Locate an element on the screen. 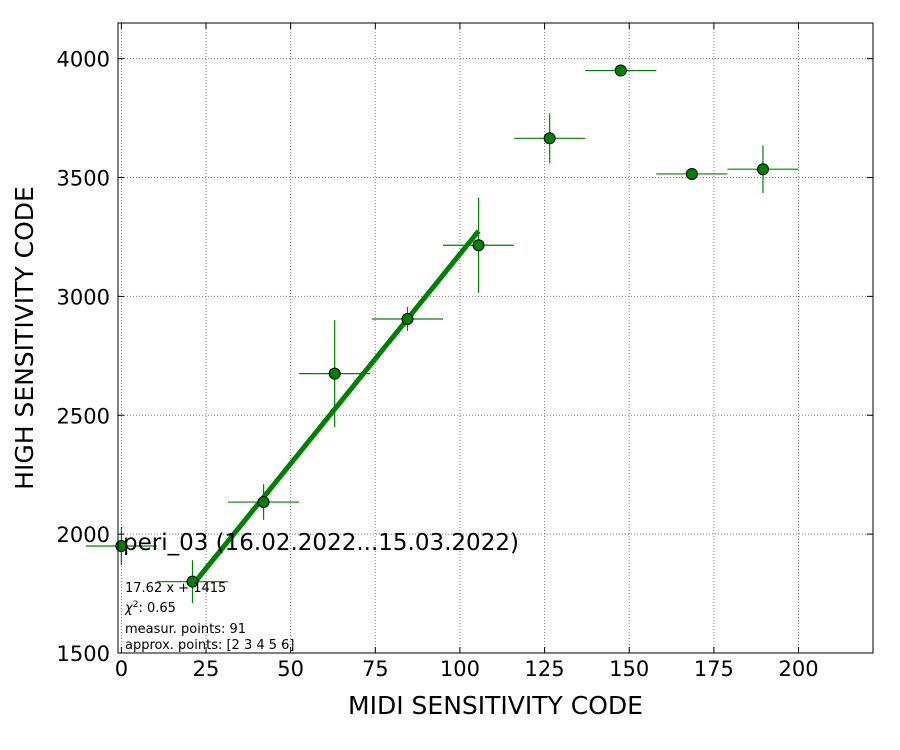 The image size is (900, 750). x-tick-label: 200 is located at coordinates (798, 669).